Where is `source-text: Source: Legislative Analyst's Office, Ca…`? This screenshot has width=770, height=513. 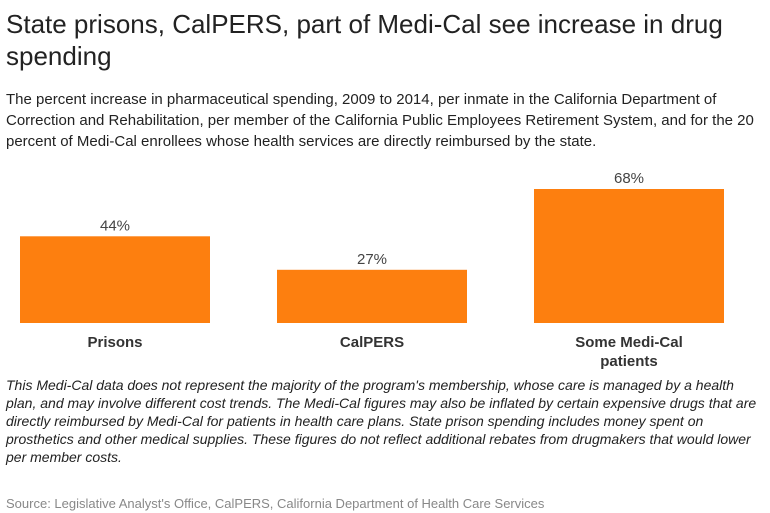 source-text: Source: Legislative Analyst's Office, Ca… is located at coordinates (275, 503).